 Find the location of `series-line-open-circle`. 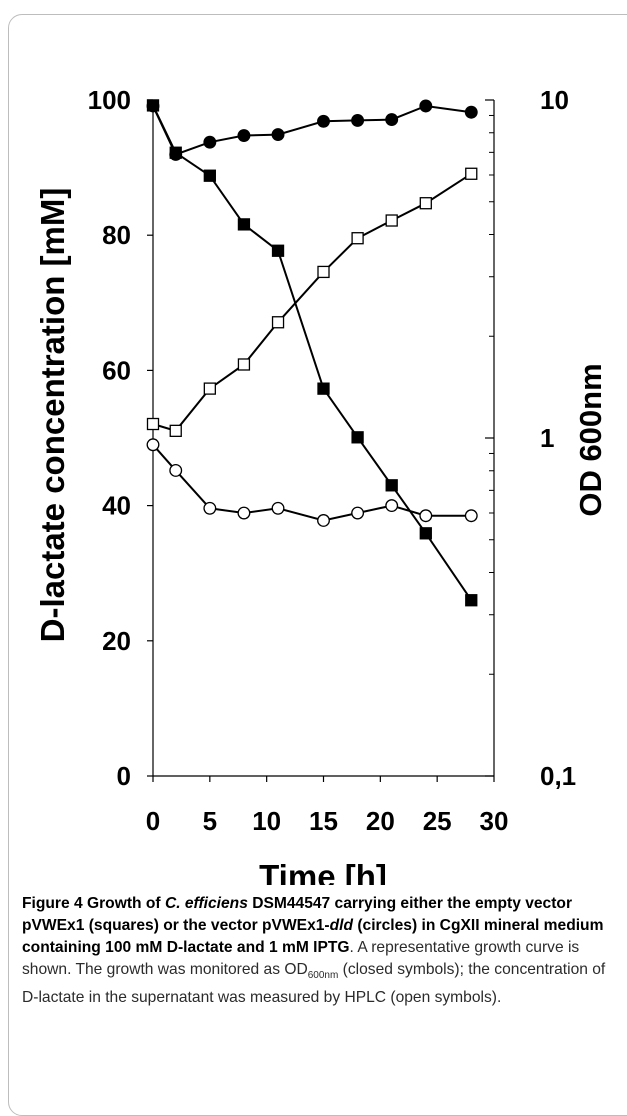

series-line-open-circle is located at coordinates (312, 483).